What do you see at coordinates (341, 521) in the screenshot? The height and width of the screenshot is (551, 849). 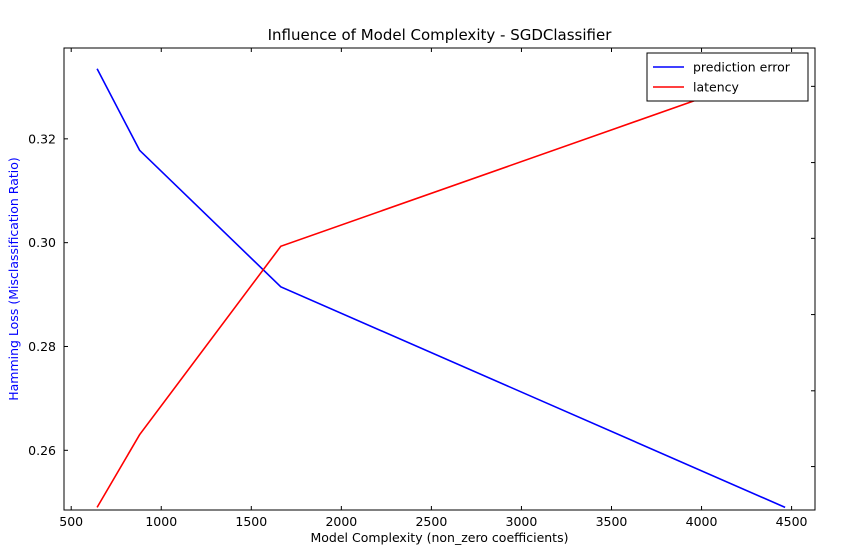 I see `x-tick-label: 2000` at bounding box center [341, 521].